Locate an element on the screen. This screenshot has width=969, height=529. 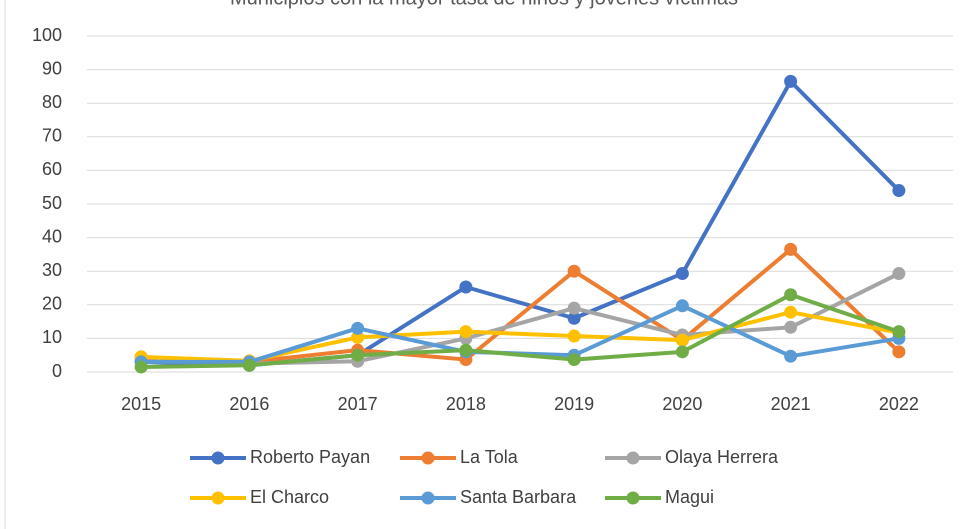
y-tick-label: 40 is located at coordinates (52, 236).